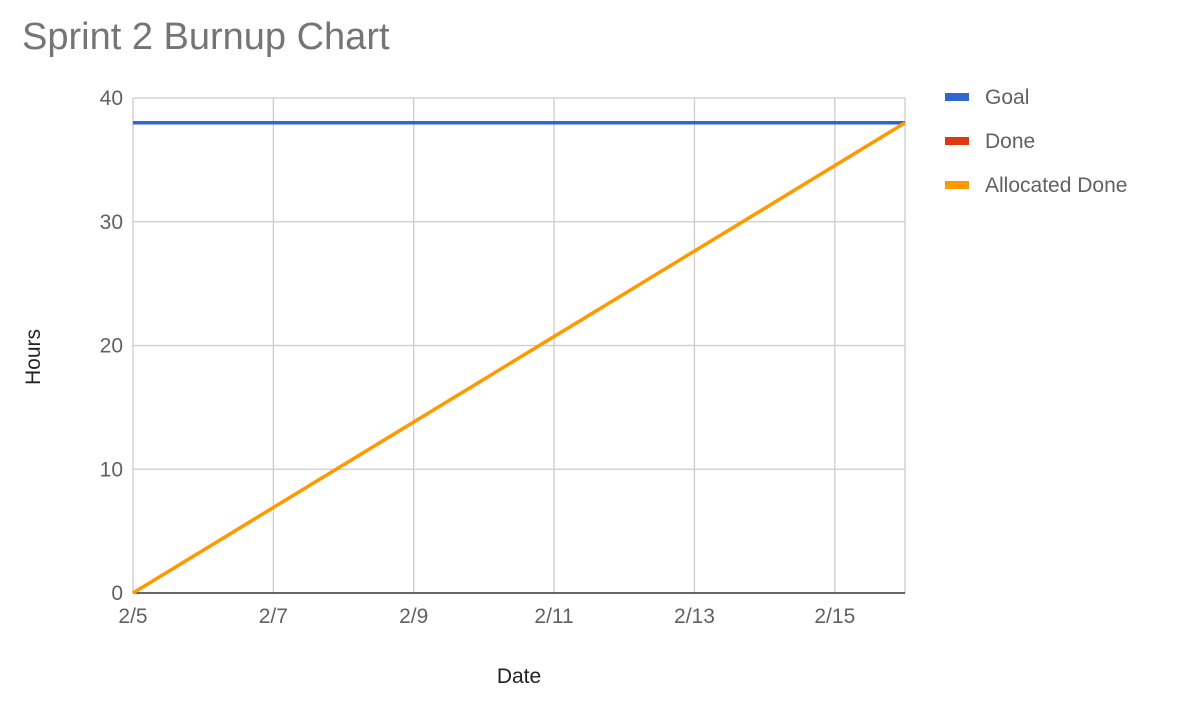  What do you see at coordinates (1036, 141) in the screenshot?
I see `legend: Goal Done Allocated Done` at bounding box center [1036, 141].